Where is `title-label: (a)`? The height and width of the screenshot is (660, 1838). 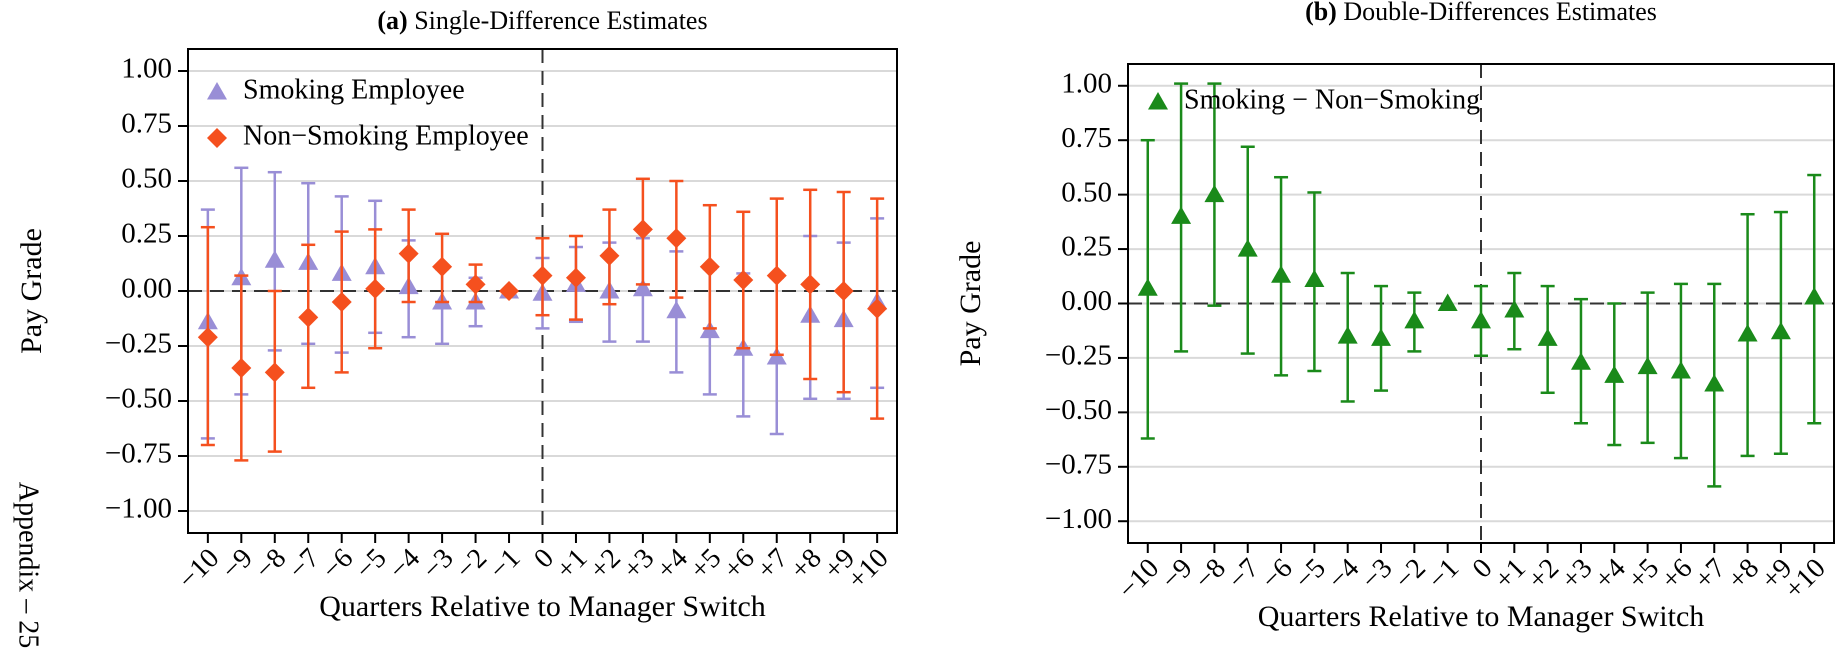
title-label: (a) is located at coordinates (392, 20).